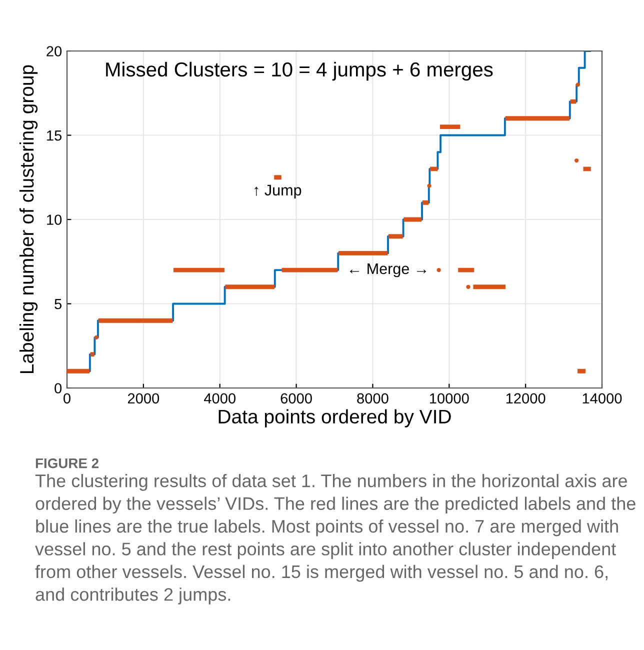  I want to click on x-tick-label: 2000, so click(144, 398).